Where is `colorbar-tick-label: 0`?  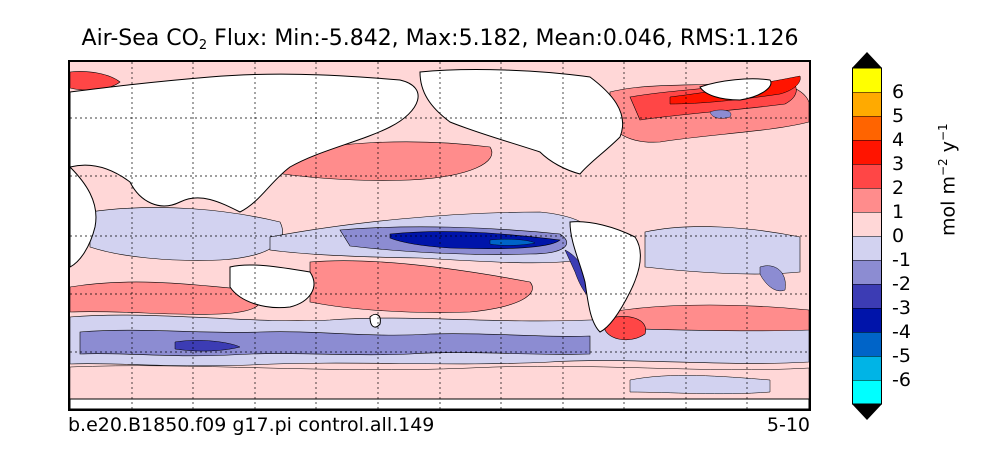
colorbar-tick-label: 0 is located at coordinates (898, 236).